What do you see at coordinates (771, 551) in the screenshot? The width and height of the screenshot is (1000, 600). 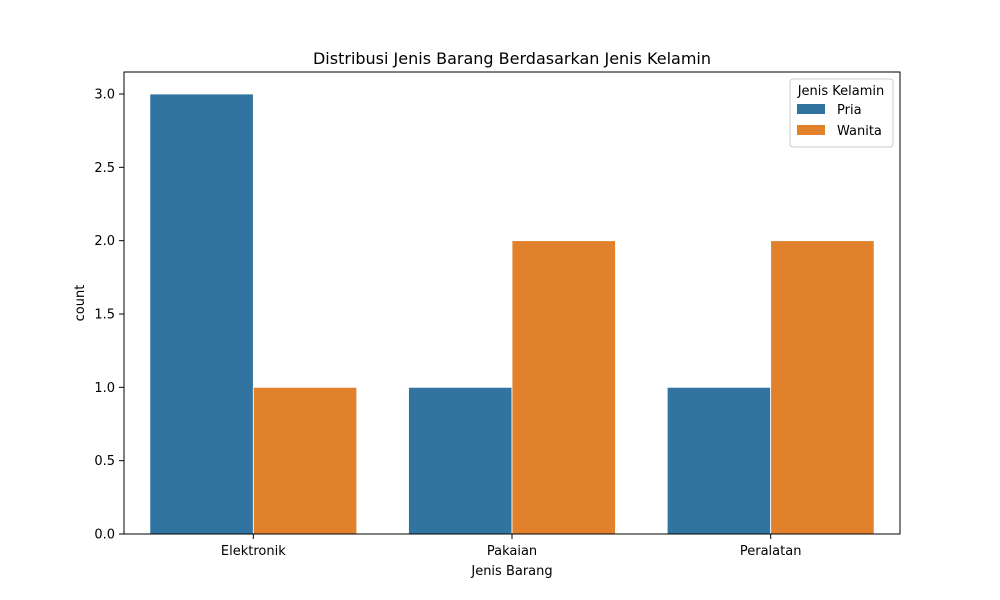 I see `x-tick-label: Peralatan` at bounding box center [771, 551].